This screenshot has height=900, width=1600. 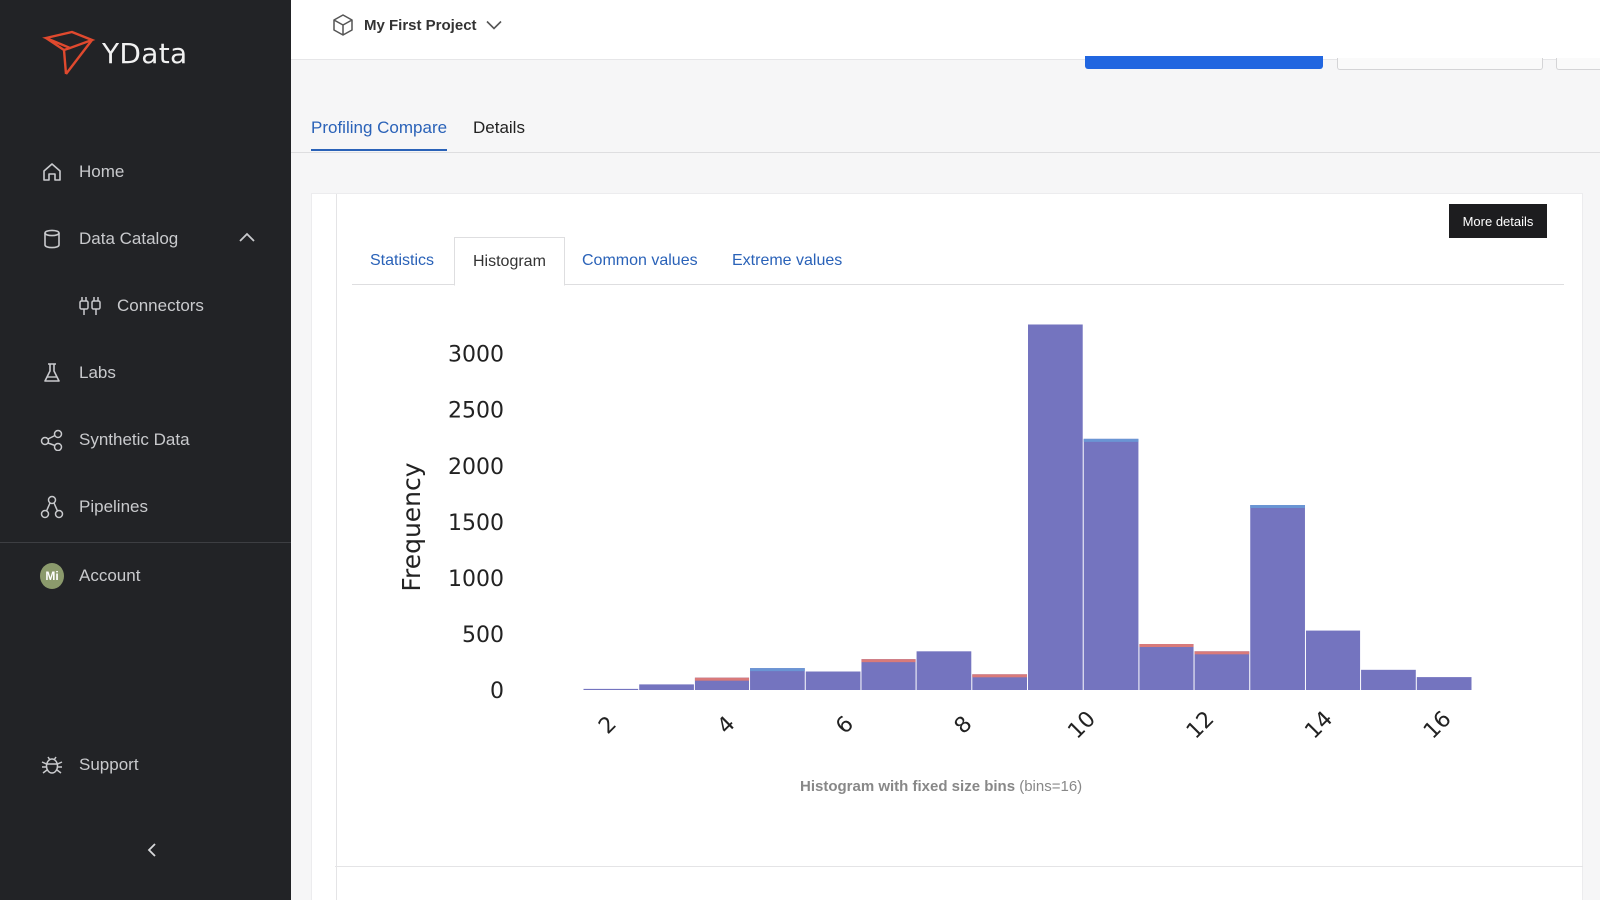 What do you see at coordinates (908, 786) in the screenshot?
I see `caption-bold: Histogram with fixed size bins` at bounding box center [908, 786].